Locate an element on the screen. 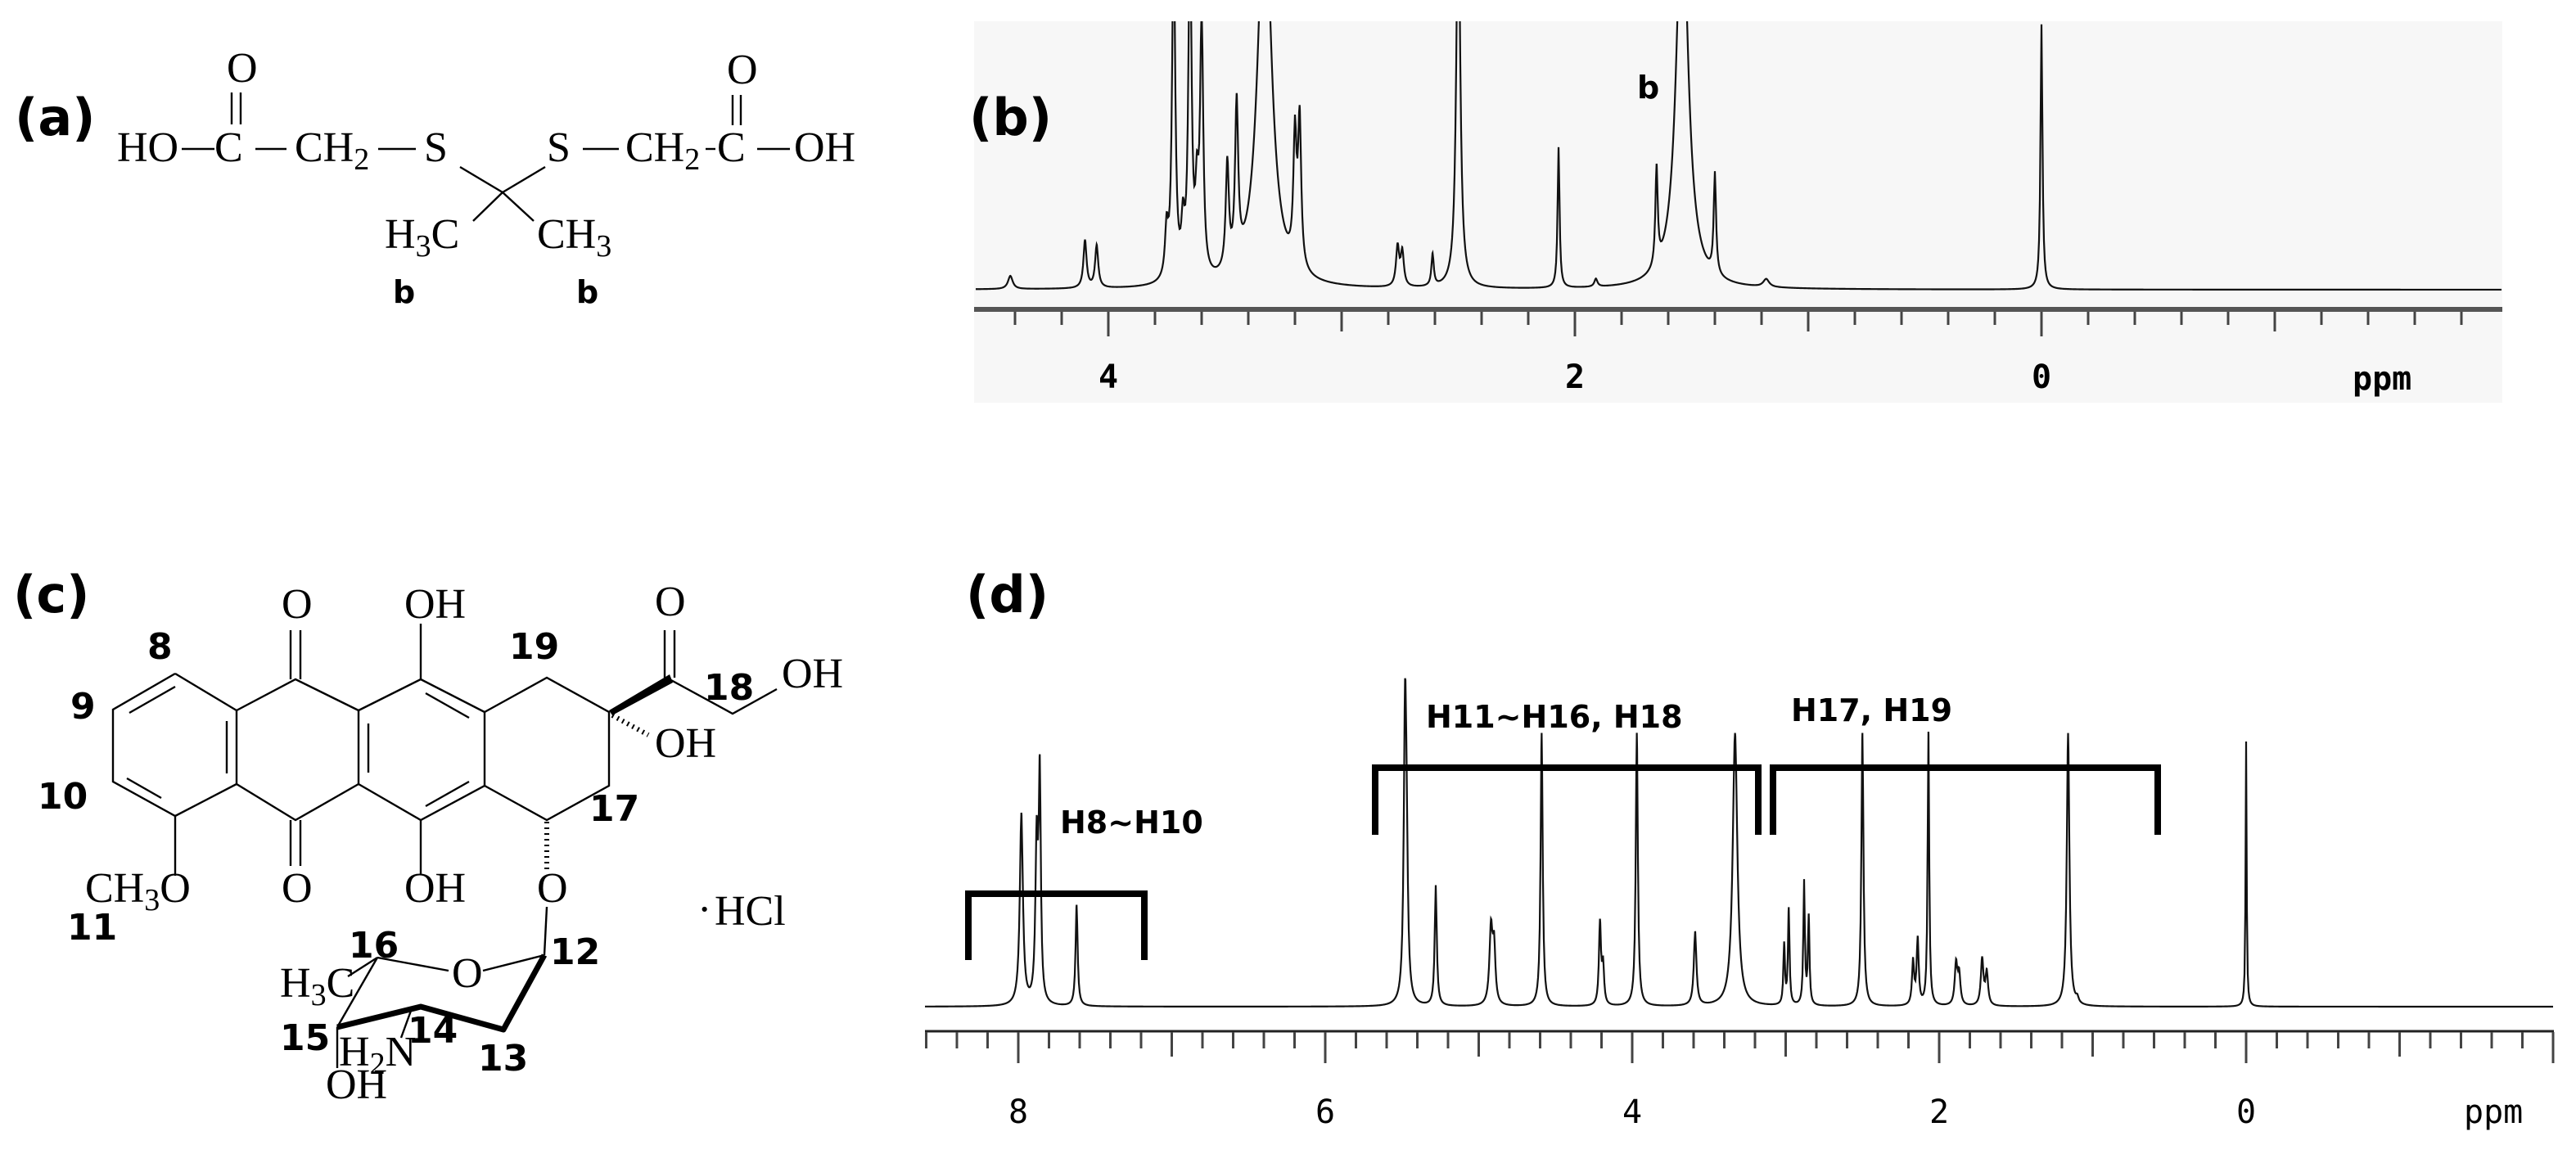 The width and height of the screenshot is (2576, 1154). spectrum-b-tick-labels: 4 2 0 is located at coordinates (1575, 377).